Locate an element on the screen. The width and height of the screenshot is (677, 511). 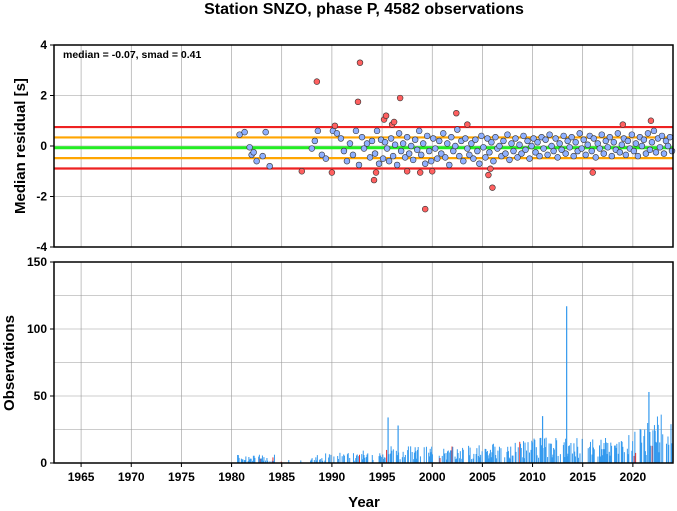
y-tick-label: 4 is located at coordinates (43, 45).